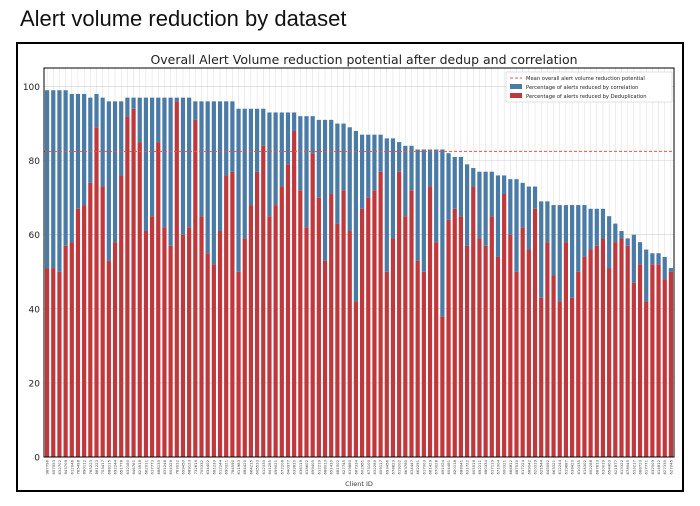 This screenshot has width=700, height=506. What do you see at coordinates (47, 466) in the screenshot?
I see `x-tick-label: 987796` at bounding box center [47, 466].